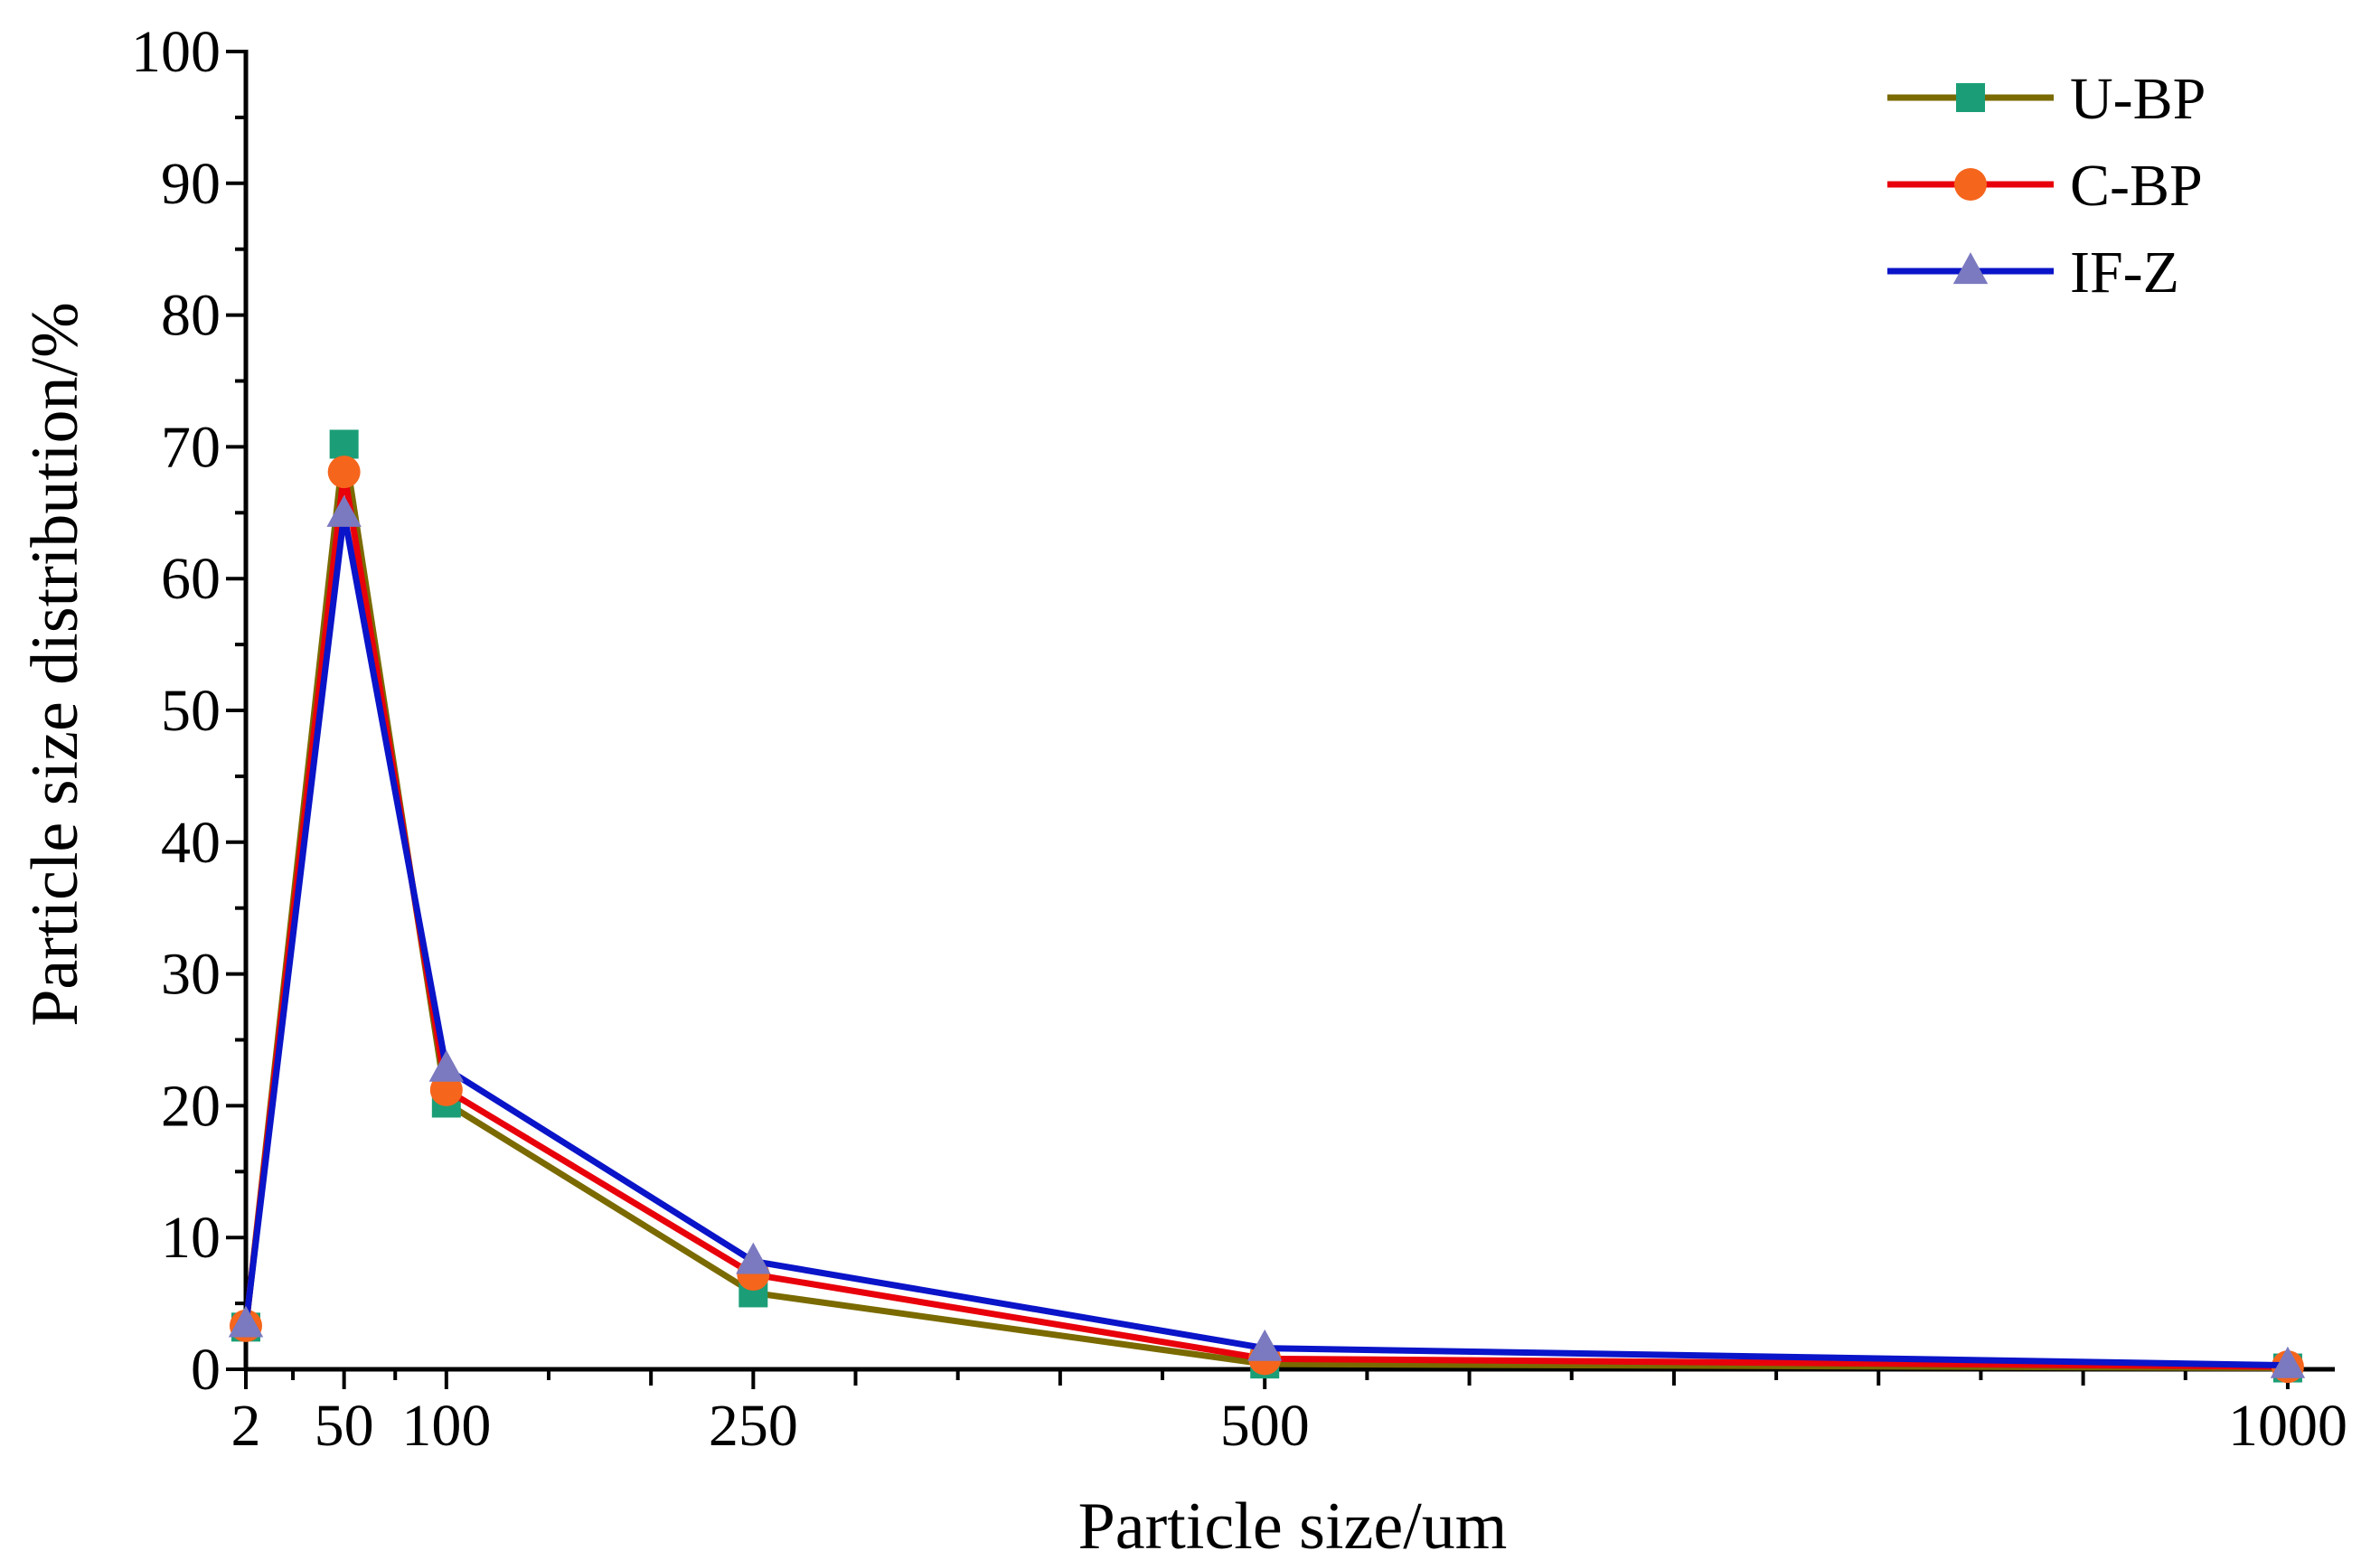  I want to click on x-tick-label: 500, so click(1265, 1426).